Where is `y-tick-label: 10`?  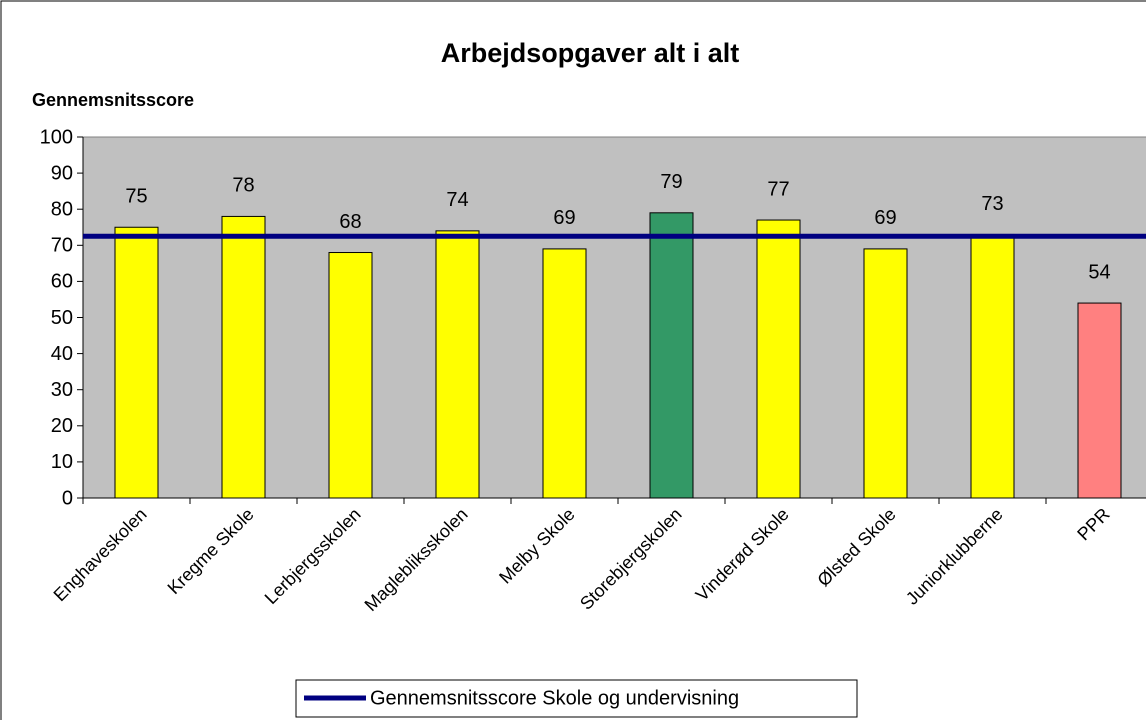 y-tick-label: 10 is located at coordinates (62, 462).